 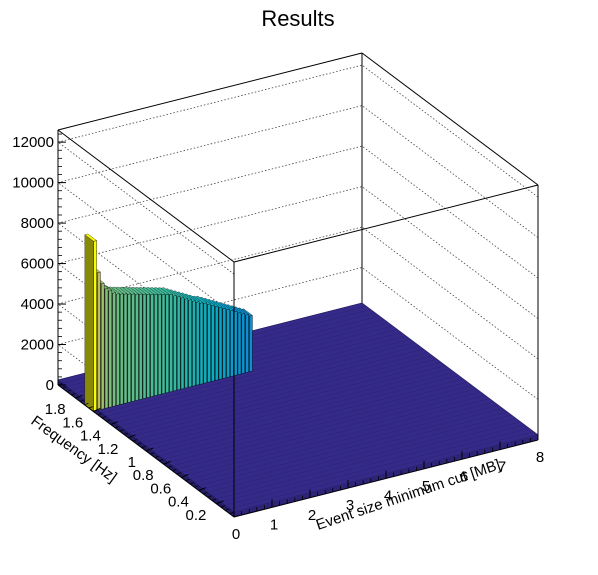 I want to click on x-tick-label: 2, so click(x=312, y=515).